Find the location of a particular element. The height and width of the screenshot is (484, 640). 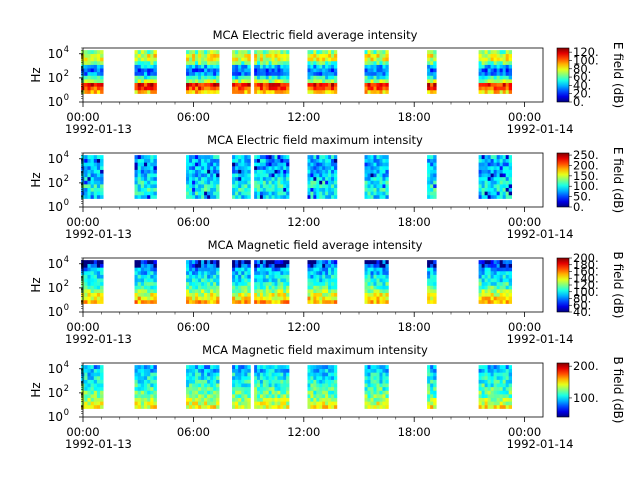

x-tick-label: 06:00 is located at coordinates (193, 432).